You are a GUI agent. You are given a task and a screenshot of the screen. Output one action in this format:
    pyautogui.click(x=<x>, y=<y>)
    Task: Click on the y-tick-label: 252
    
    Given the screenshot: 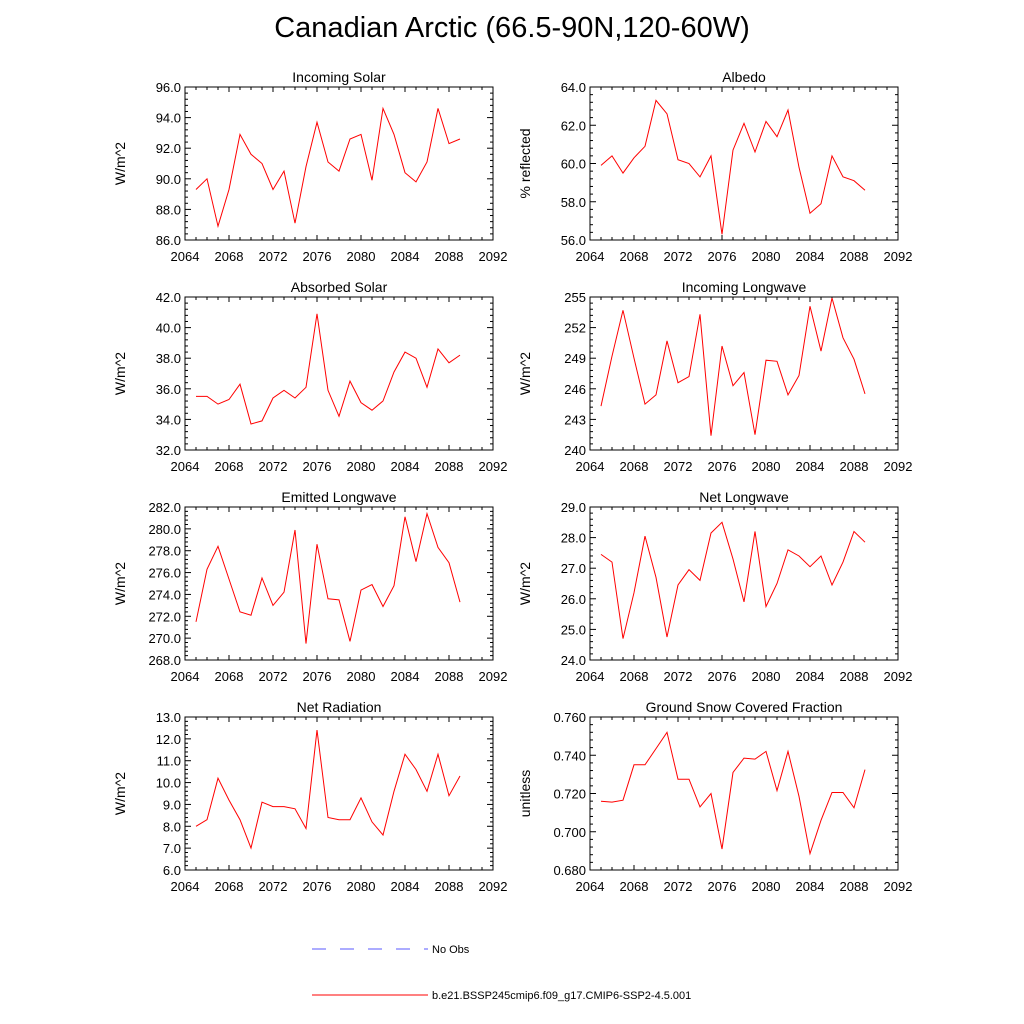 What is the action you would take?
    pyautogui.click(x=575, y=328)
    